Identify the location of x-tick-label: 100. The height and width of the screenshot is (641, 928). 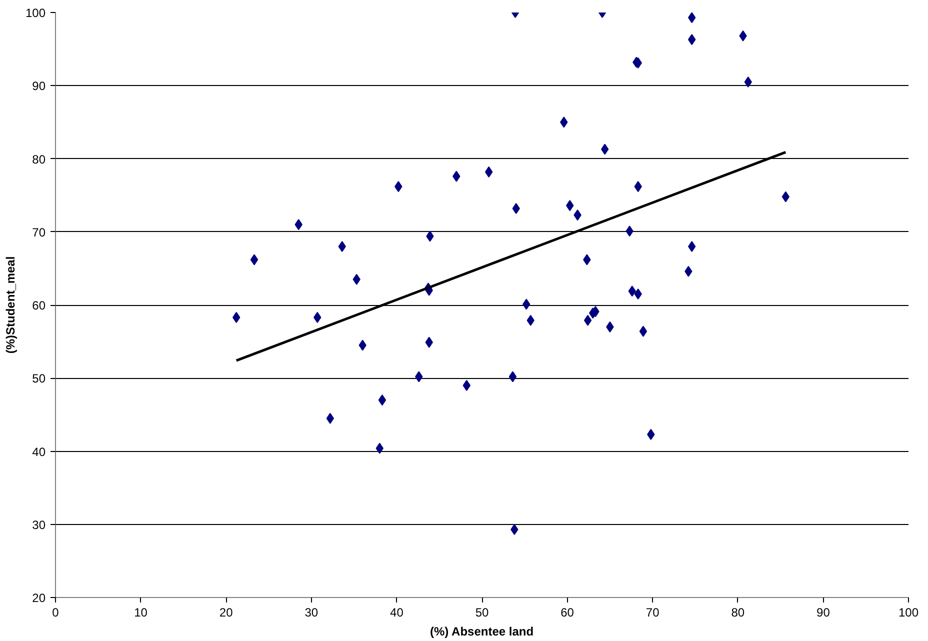
(908, 613).